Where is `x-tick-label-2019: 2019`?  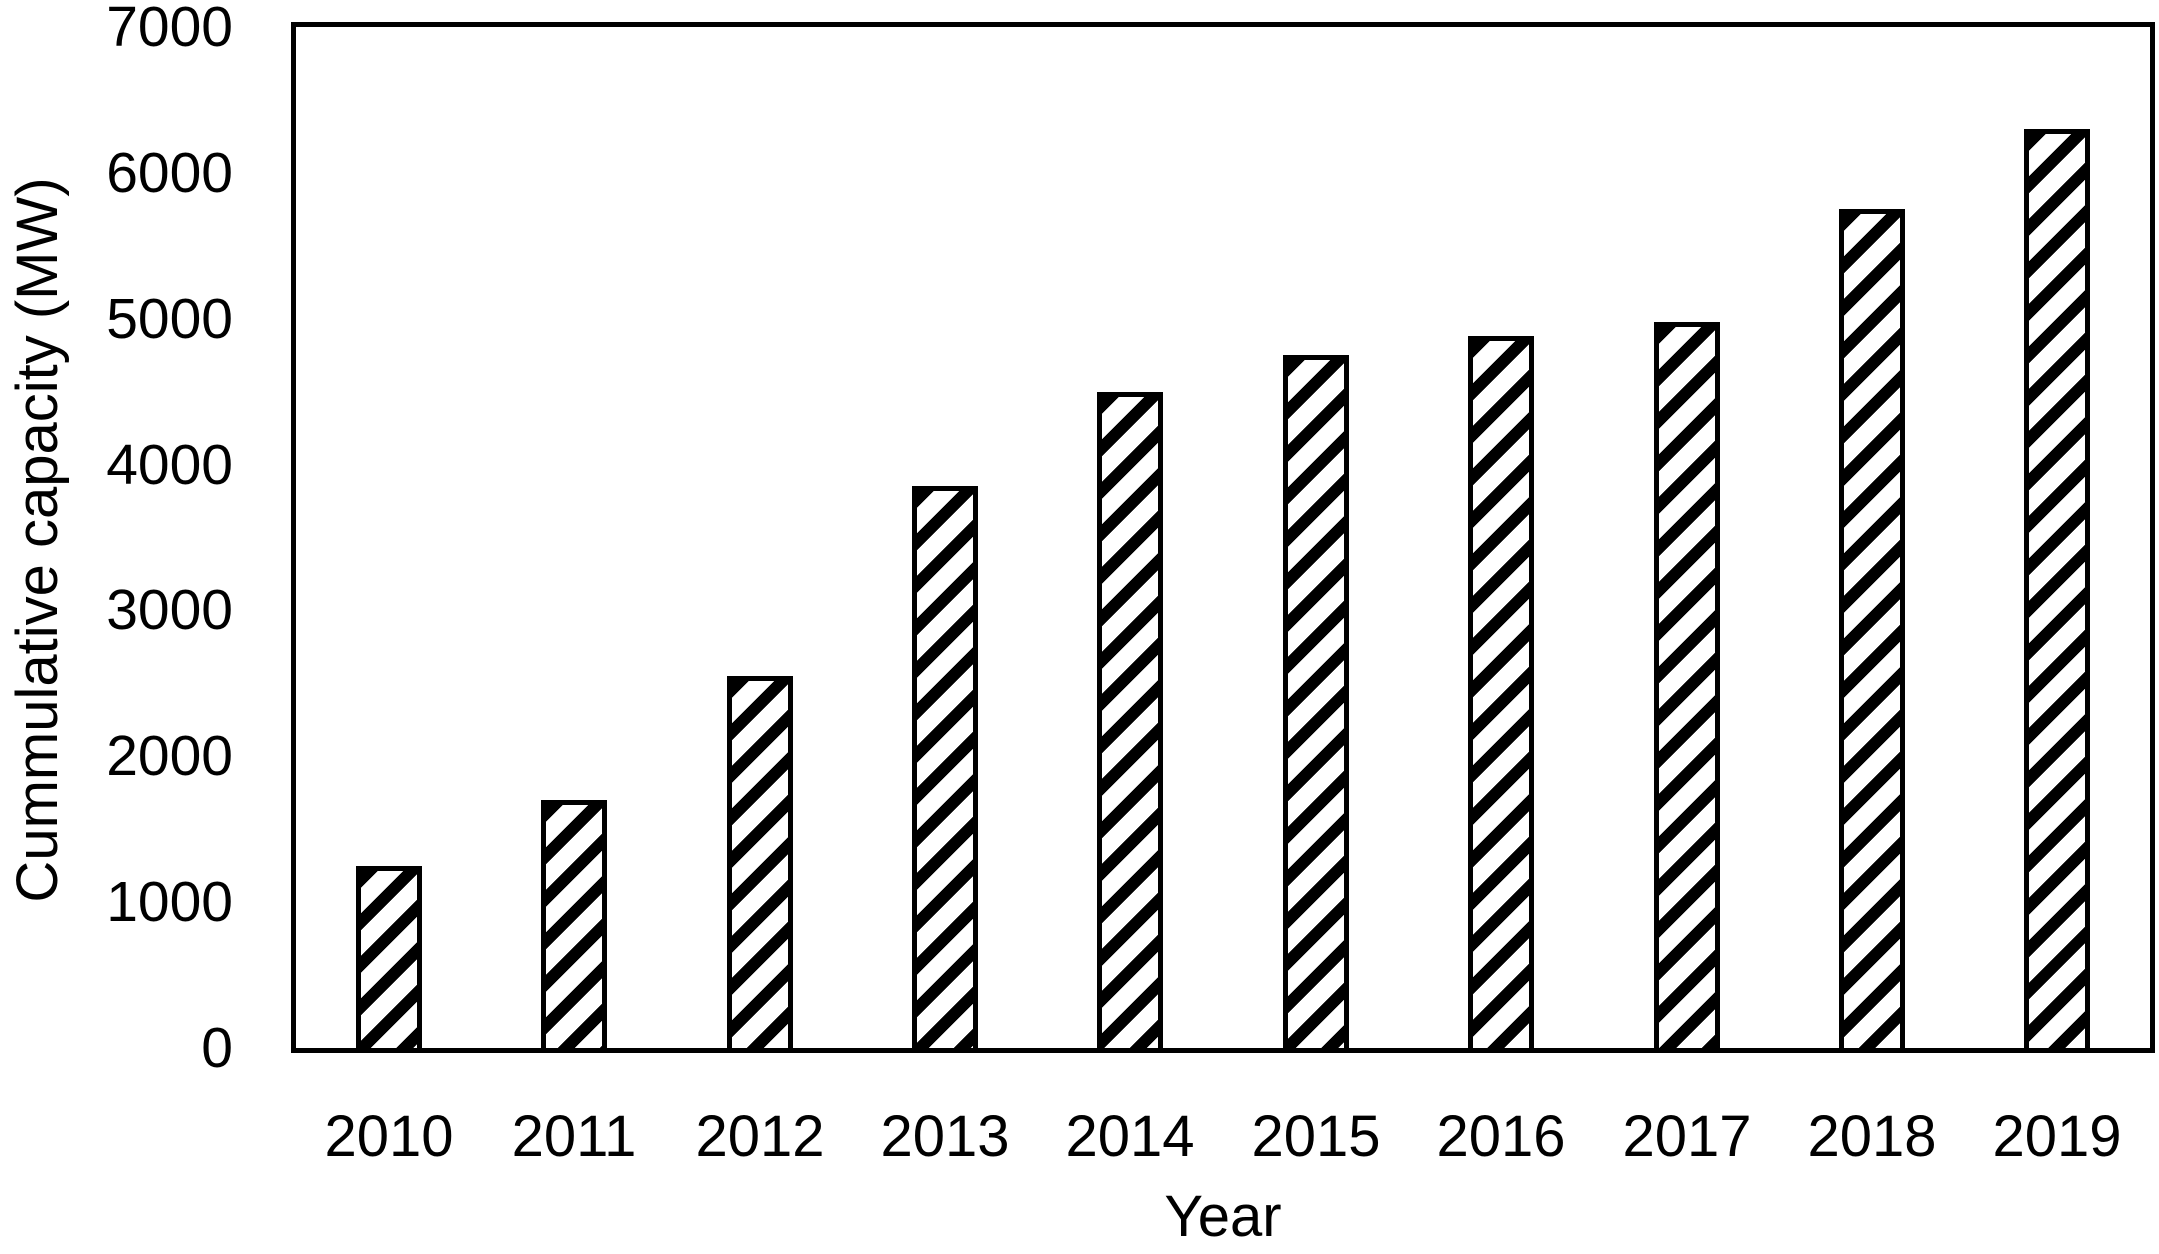 x-tick-label-2019: 2019 is located at coordinates (2057, 1136).